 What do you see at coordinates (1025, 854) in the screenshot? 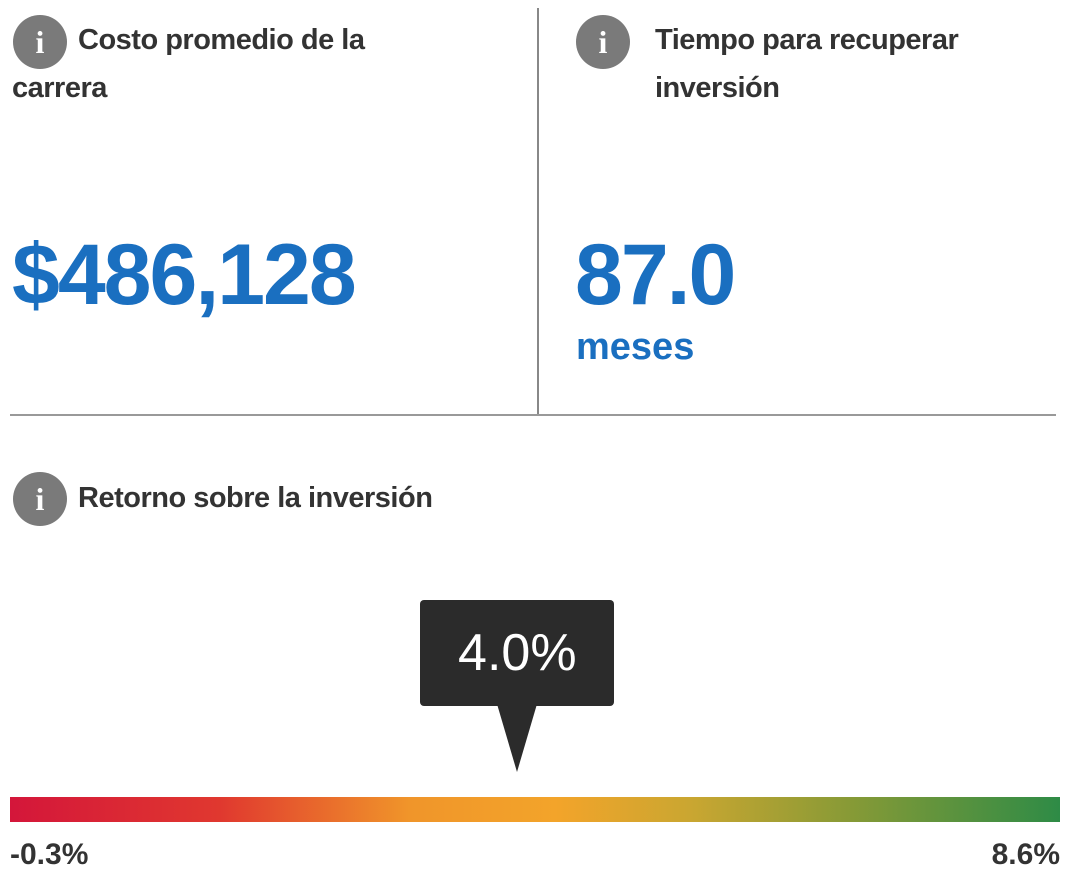
I see `gauge-max: 8.6%` at bounding box center [1025, 854].